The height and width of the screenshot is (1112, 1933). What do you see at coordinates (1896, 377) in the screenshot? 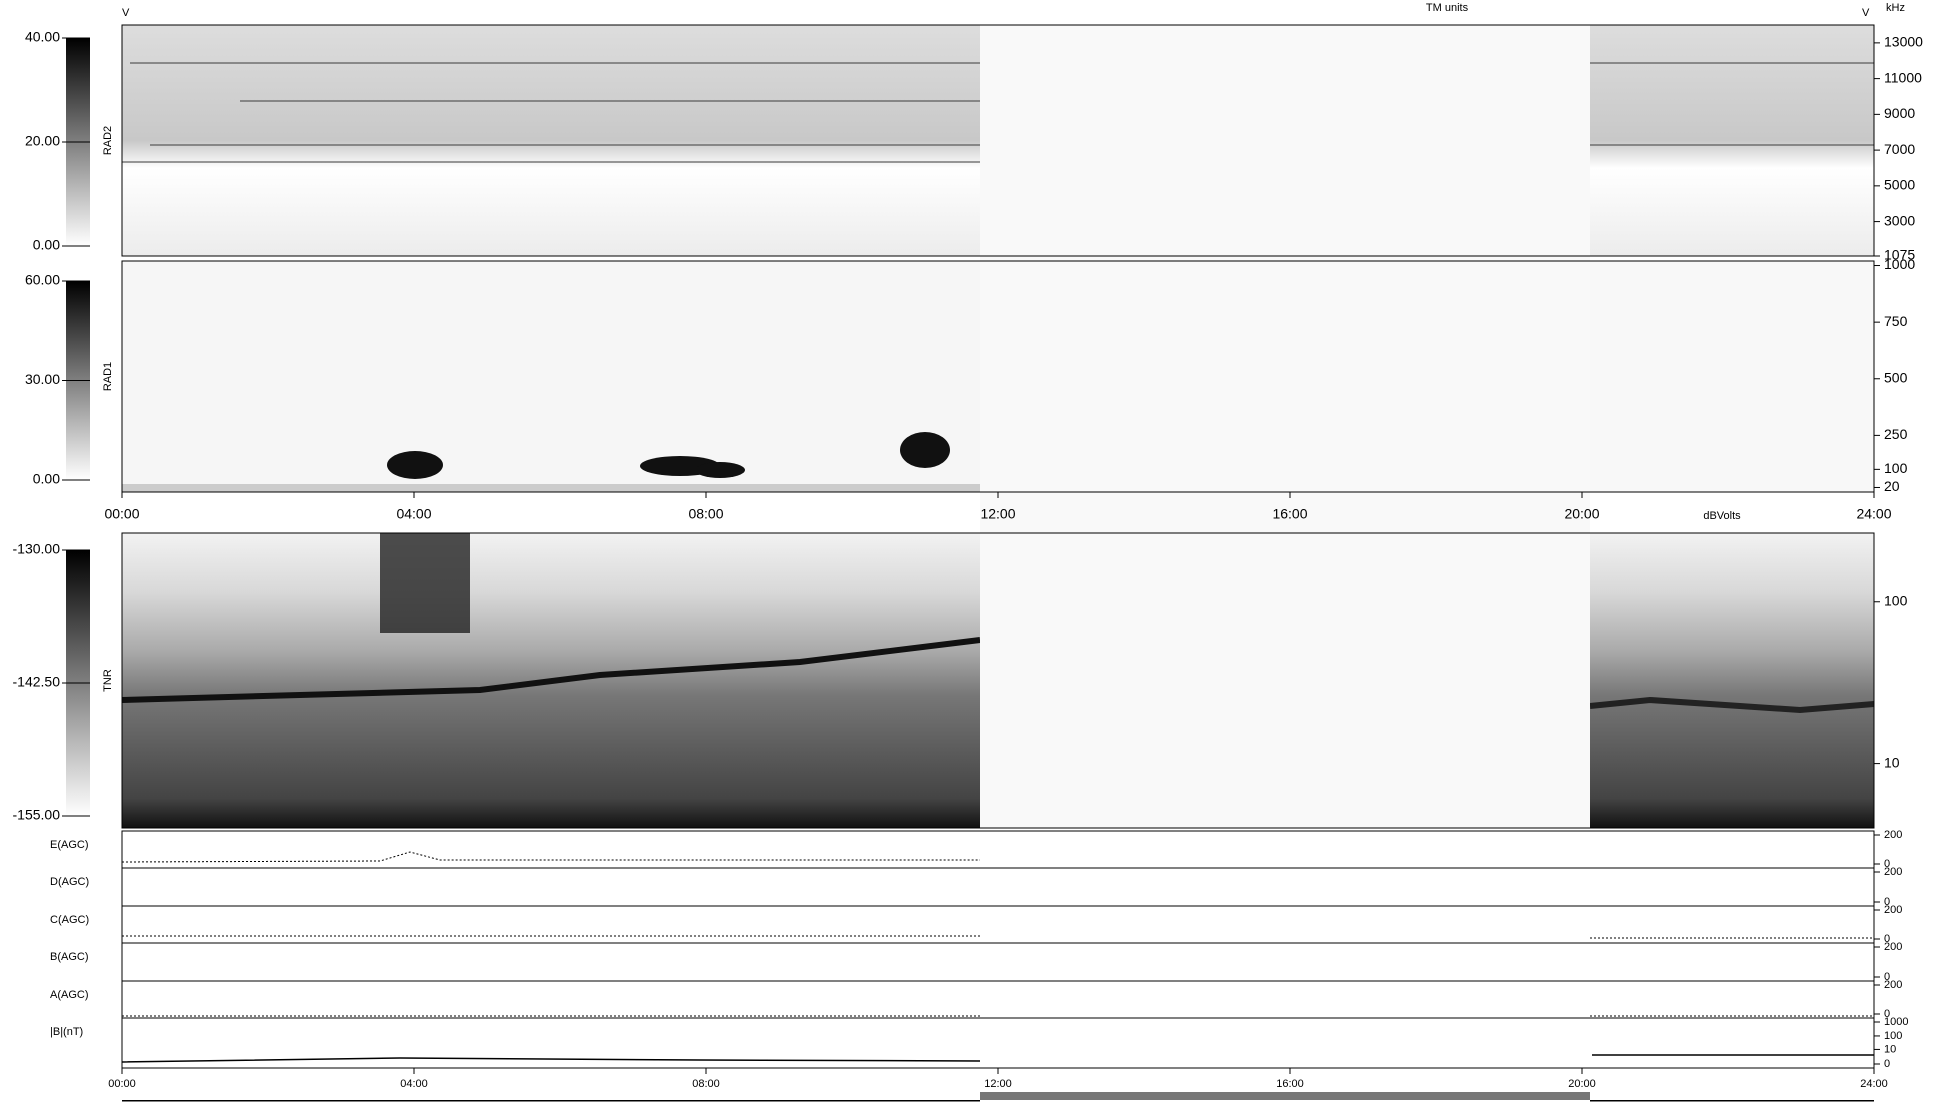
I see `y-tick-label: 500` at bounding box center [1896, 377].